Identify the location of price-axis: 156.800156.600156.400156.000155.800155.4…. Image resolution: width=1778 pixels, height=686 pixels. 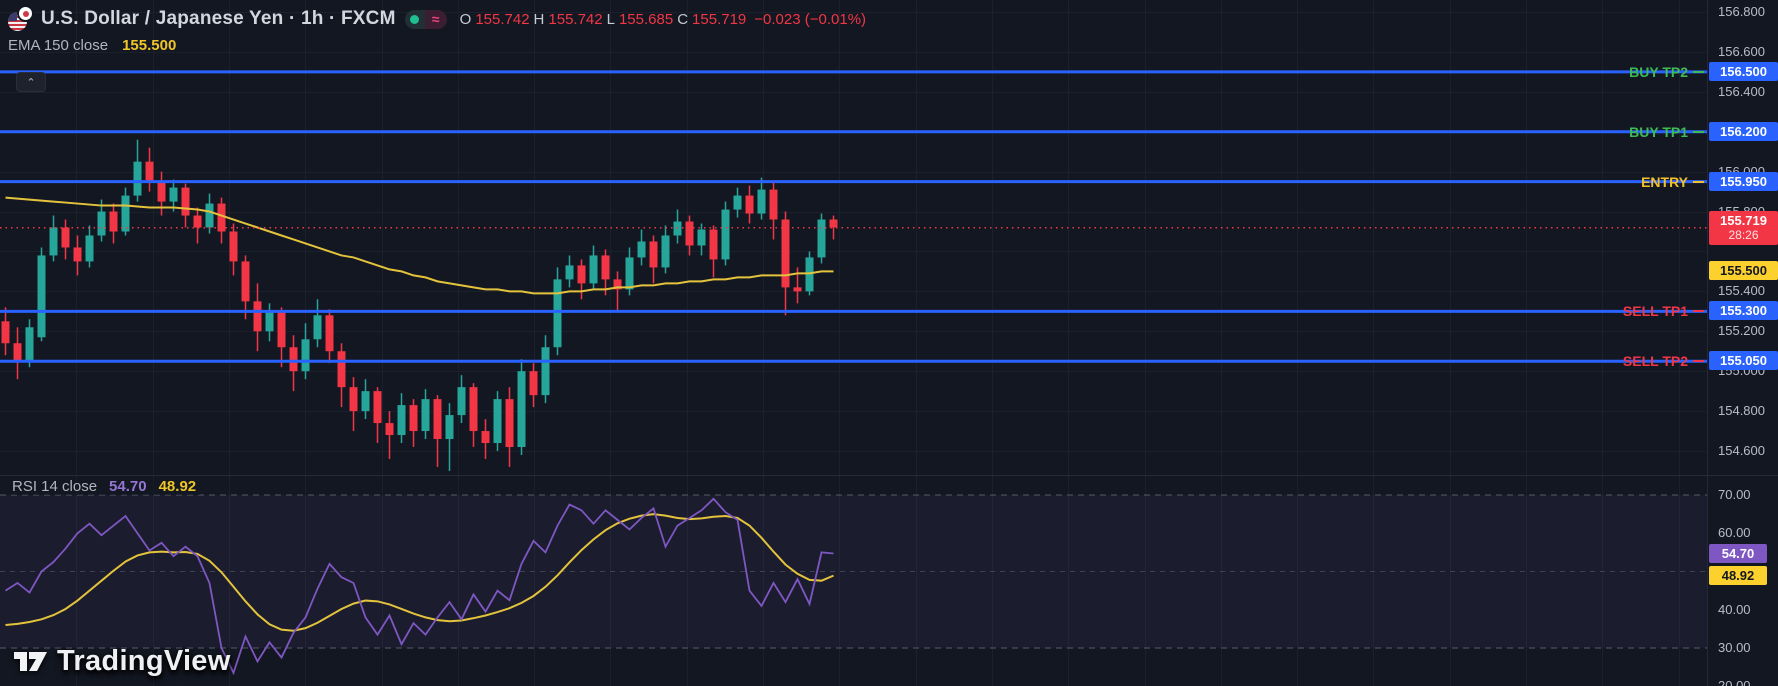
(1742, 343).